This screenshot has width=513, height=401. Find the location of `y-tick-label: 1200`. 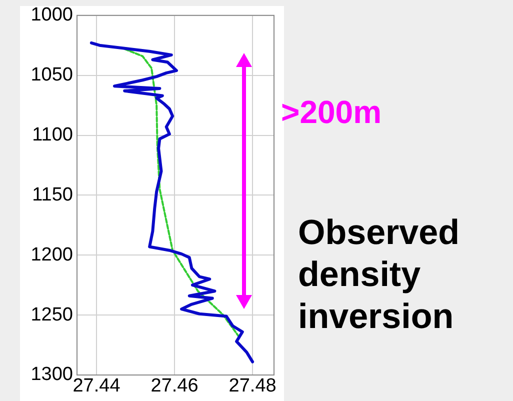

y-tick-label: 1200 is located at coordinates (51, 255).